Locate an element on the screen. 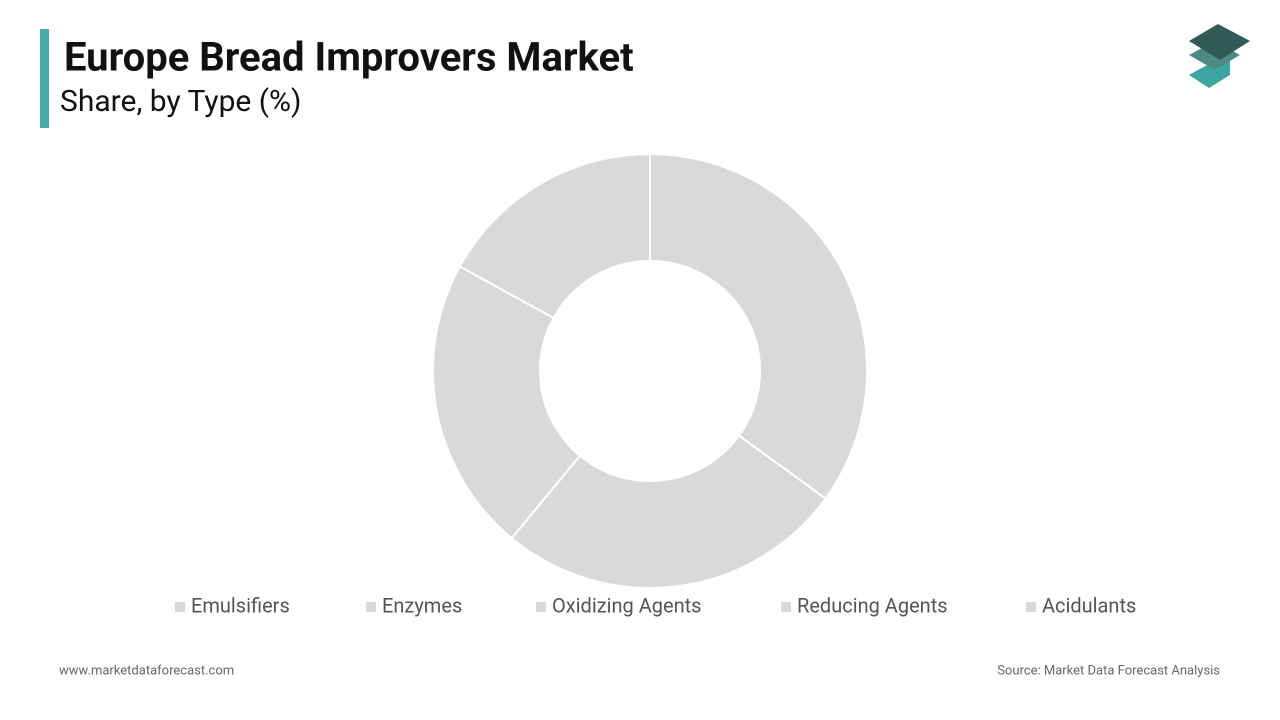  legend-label: Reducing Agents is located at coordinates (872, 605).